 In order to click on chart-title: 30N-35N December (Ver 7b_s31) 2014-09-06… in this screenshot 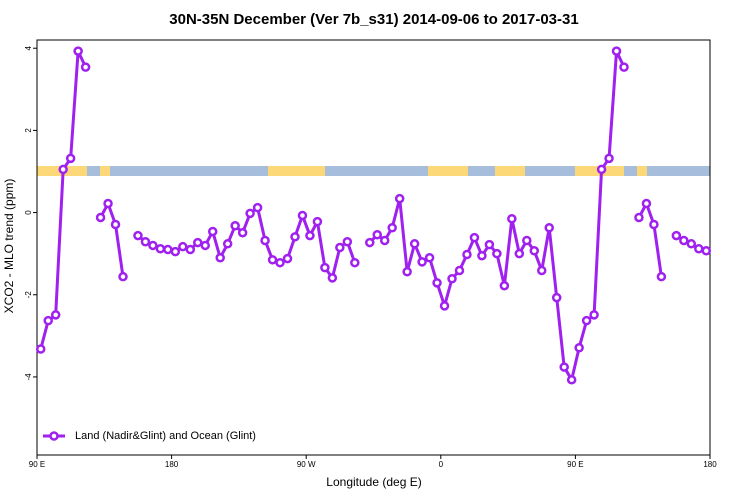, I will do `click(373, 19)`.